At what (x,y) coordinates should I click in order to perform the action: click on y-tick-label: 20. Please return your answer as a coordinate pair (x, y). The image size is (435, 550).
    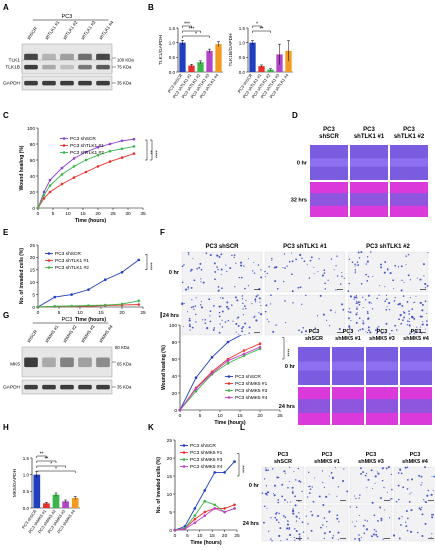
    Looking at the image, I should click on (33, 258).